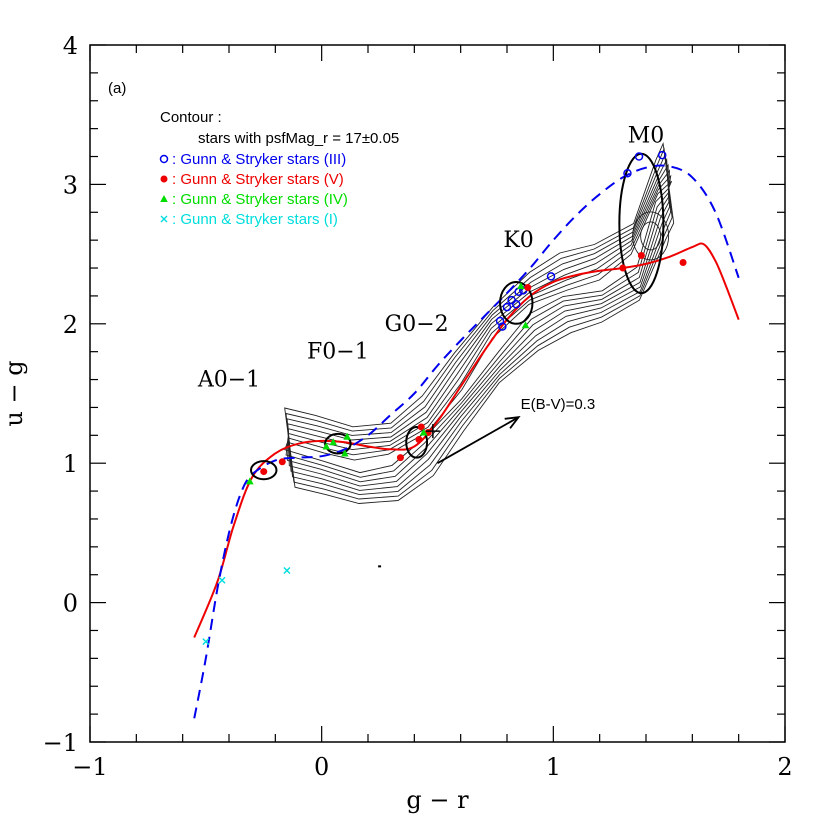  What do you see at coordinates (417, 324) in the screenshot?
I see `spectral-type-label: G0−2` at bounding box center [417, 324].